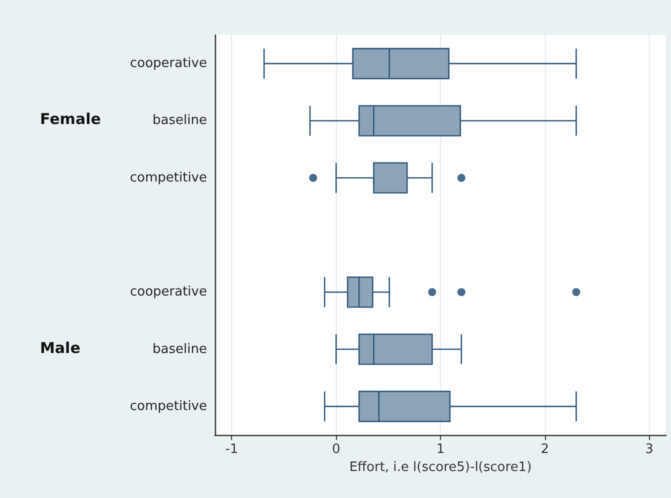 The image size is (671, 498). I want to click on x-tick-label: -1, so click(231, 449).